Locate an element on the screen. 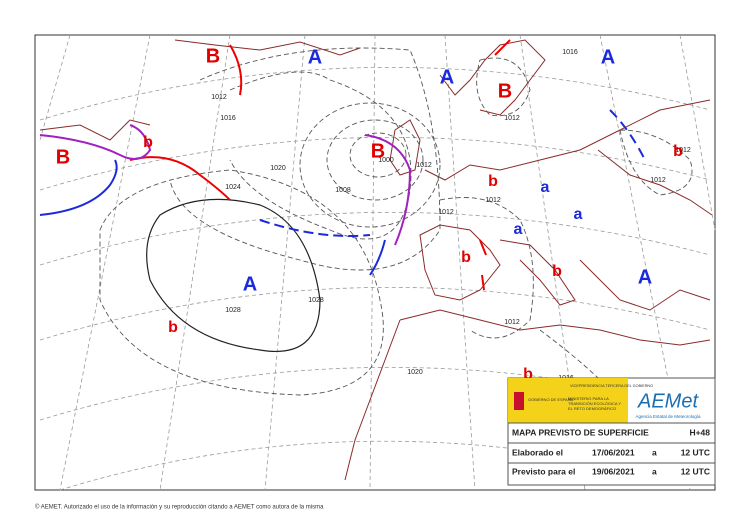 The image size is (747, 523). coast-europe-north is located at coordinates (567, 140).